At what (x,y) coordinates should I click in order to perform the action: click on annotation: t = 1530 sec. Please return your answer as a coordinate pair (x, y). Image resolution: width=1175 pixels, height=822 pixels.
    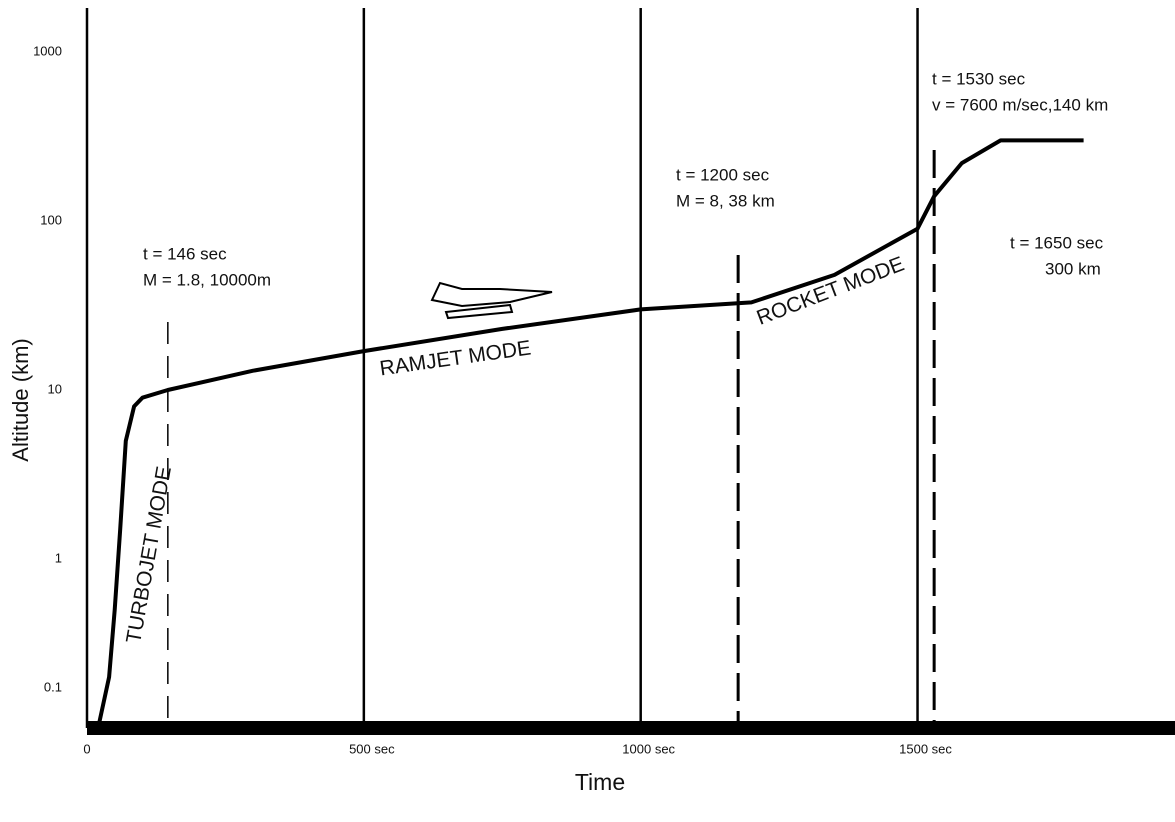
    Looking at the image, I should click on (979, 78).